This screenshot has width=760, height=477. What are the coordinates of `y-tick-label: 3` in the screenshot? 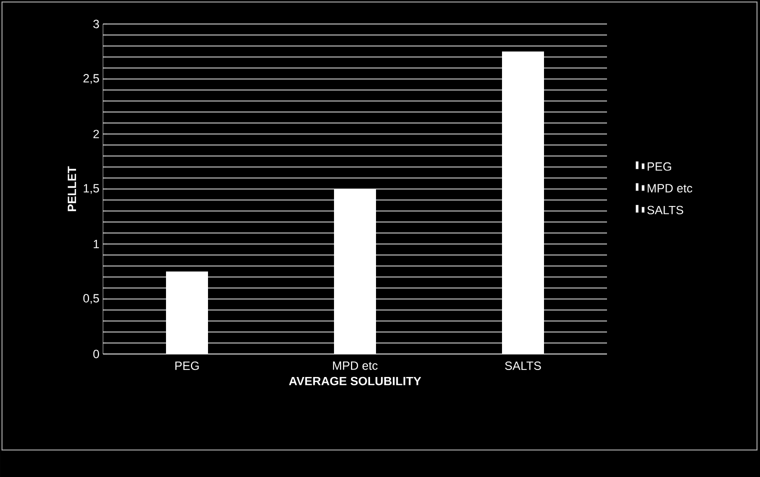 It's located at (96, 24).